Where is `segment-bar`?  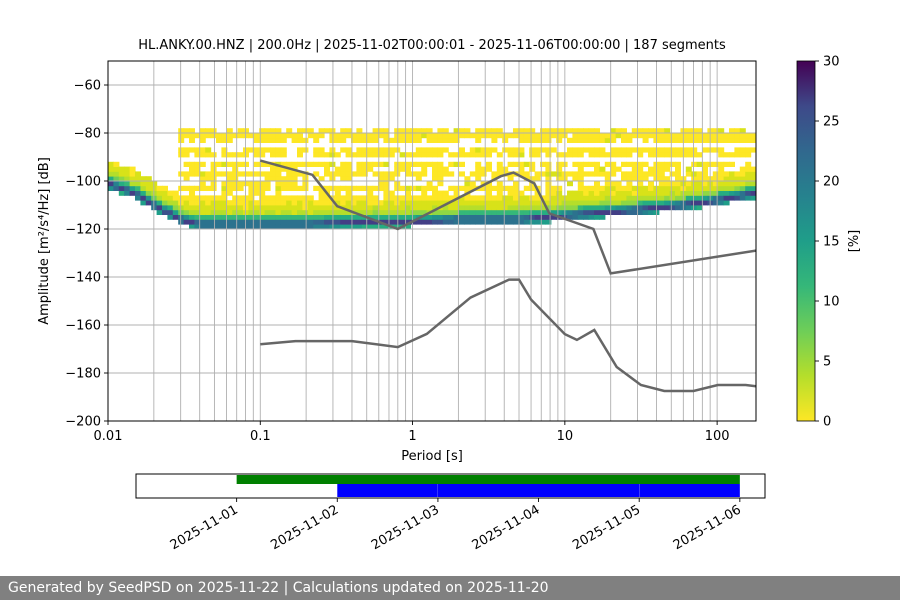
segment-bar is located at coordinates (538, 490).